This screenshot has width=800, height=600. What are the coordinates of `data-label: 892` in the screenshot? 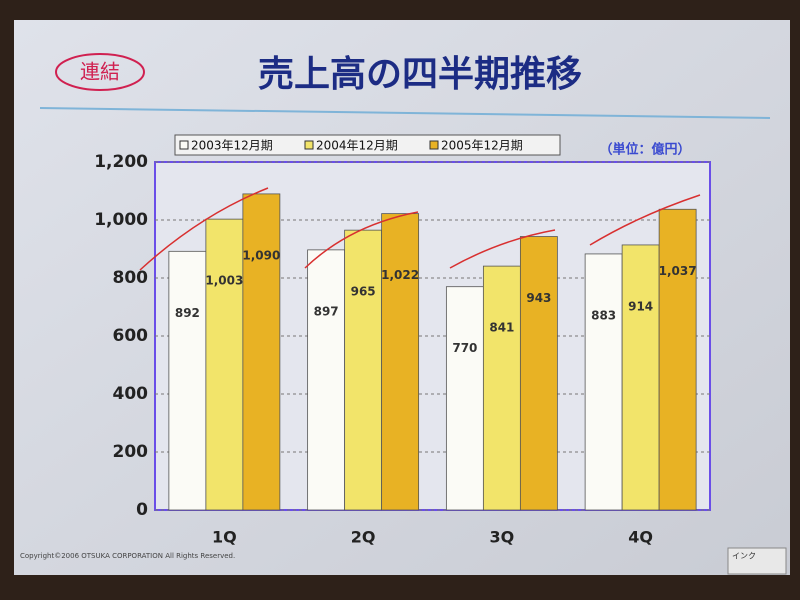 It's located at (187, 313).